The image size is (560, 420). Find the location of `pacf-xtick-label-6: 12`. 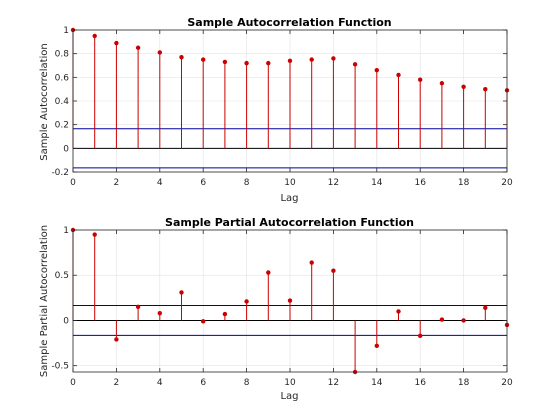

pacf-xtick-label-6: 12 is located at coordinates (333, 383).